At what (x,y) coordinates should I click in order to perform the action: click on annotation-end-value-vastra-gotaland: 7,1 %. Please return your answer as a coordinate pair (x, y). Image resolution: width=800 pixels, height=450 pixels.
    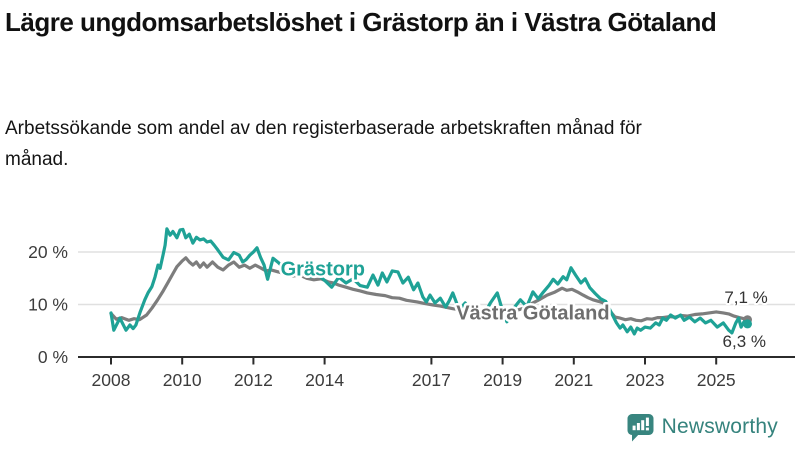
    Looking at the image, I should click on (745, 297).